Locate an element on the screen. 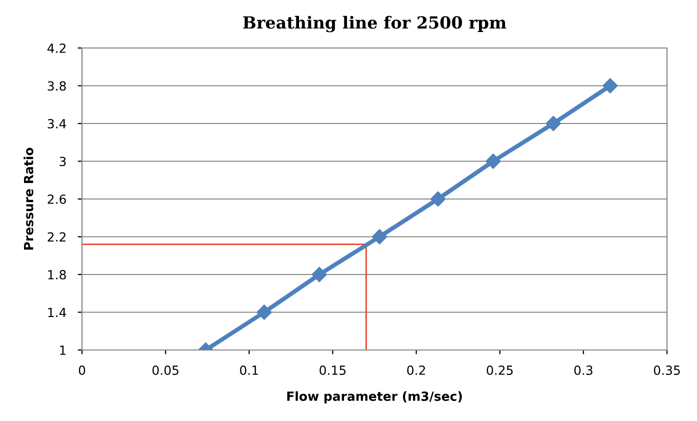 The height and width of the screenshot is (421, 697). y-axis-title: Pressure Ratio is located at coordinates (29, 199).